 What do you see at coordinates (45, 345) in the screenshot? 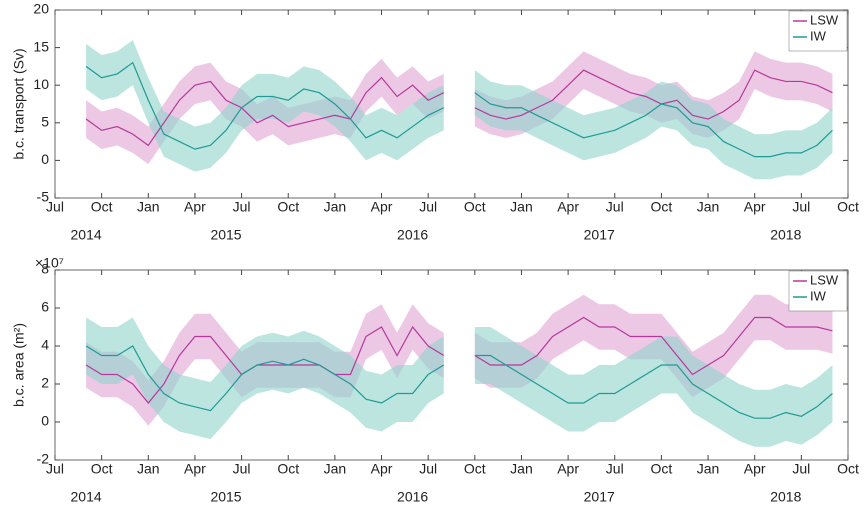
I see `y-tick-label: 4` at bounding box center [45, 345].